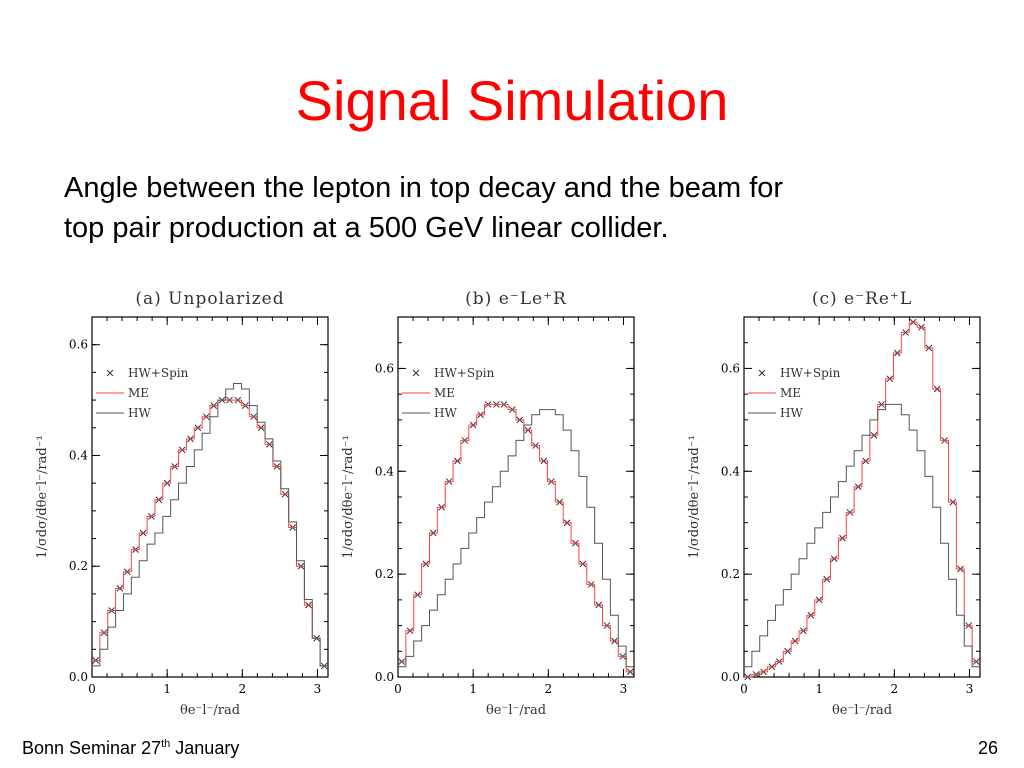 This screenshot has width=1024, height=768. I want to click on chart-b-title: (b) e⁻Le⁺R, so click(516, 299).